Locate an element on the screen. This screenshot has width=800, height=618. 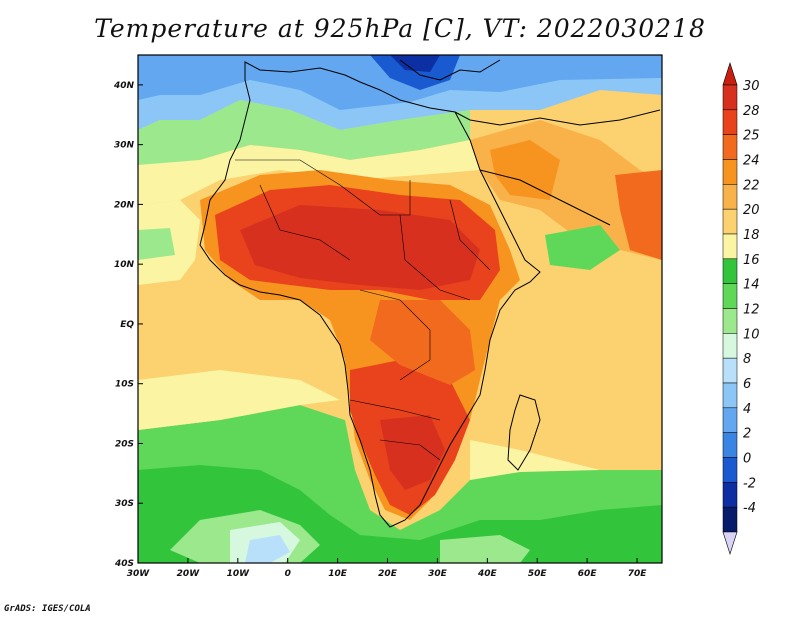
x-tick-label: 70E is located at coordinates (638, 574).